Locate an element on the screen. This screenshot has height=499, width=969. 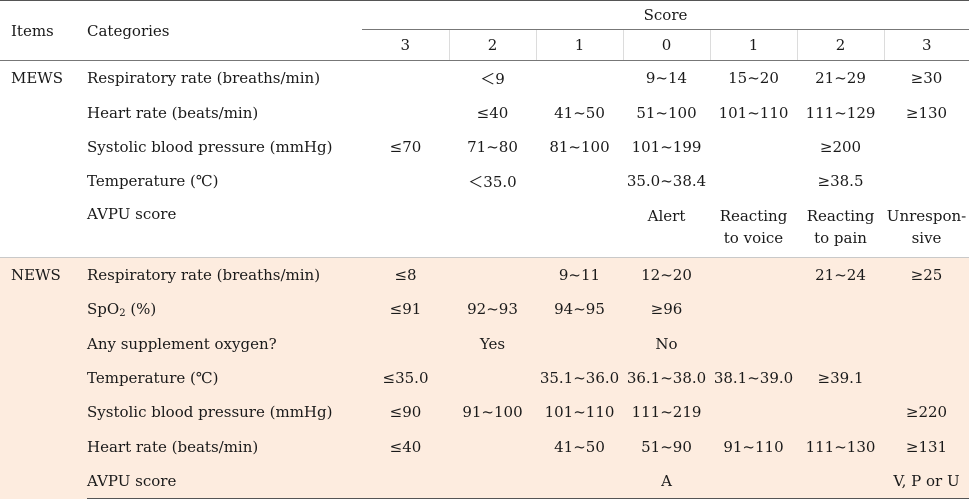
score-cell: ≥38.5 is located at coordinates (840, 181).